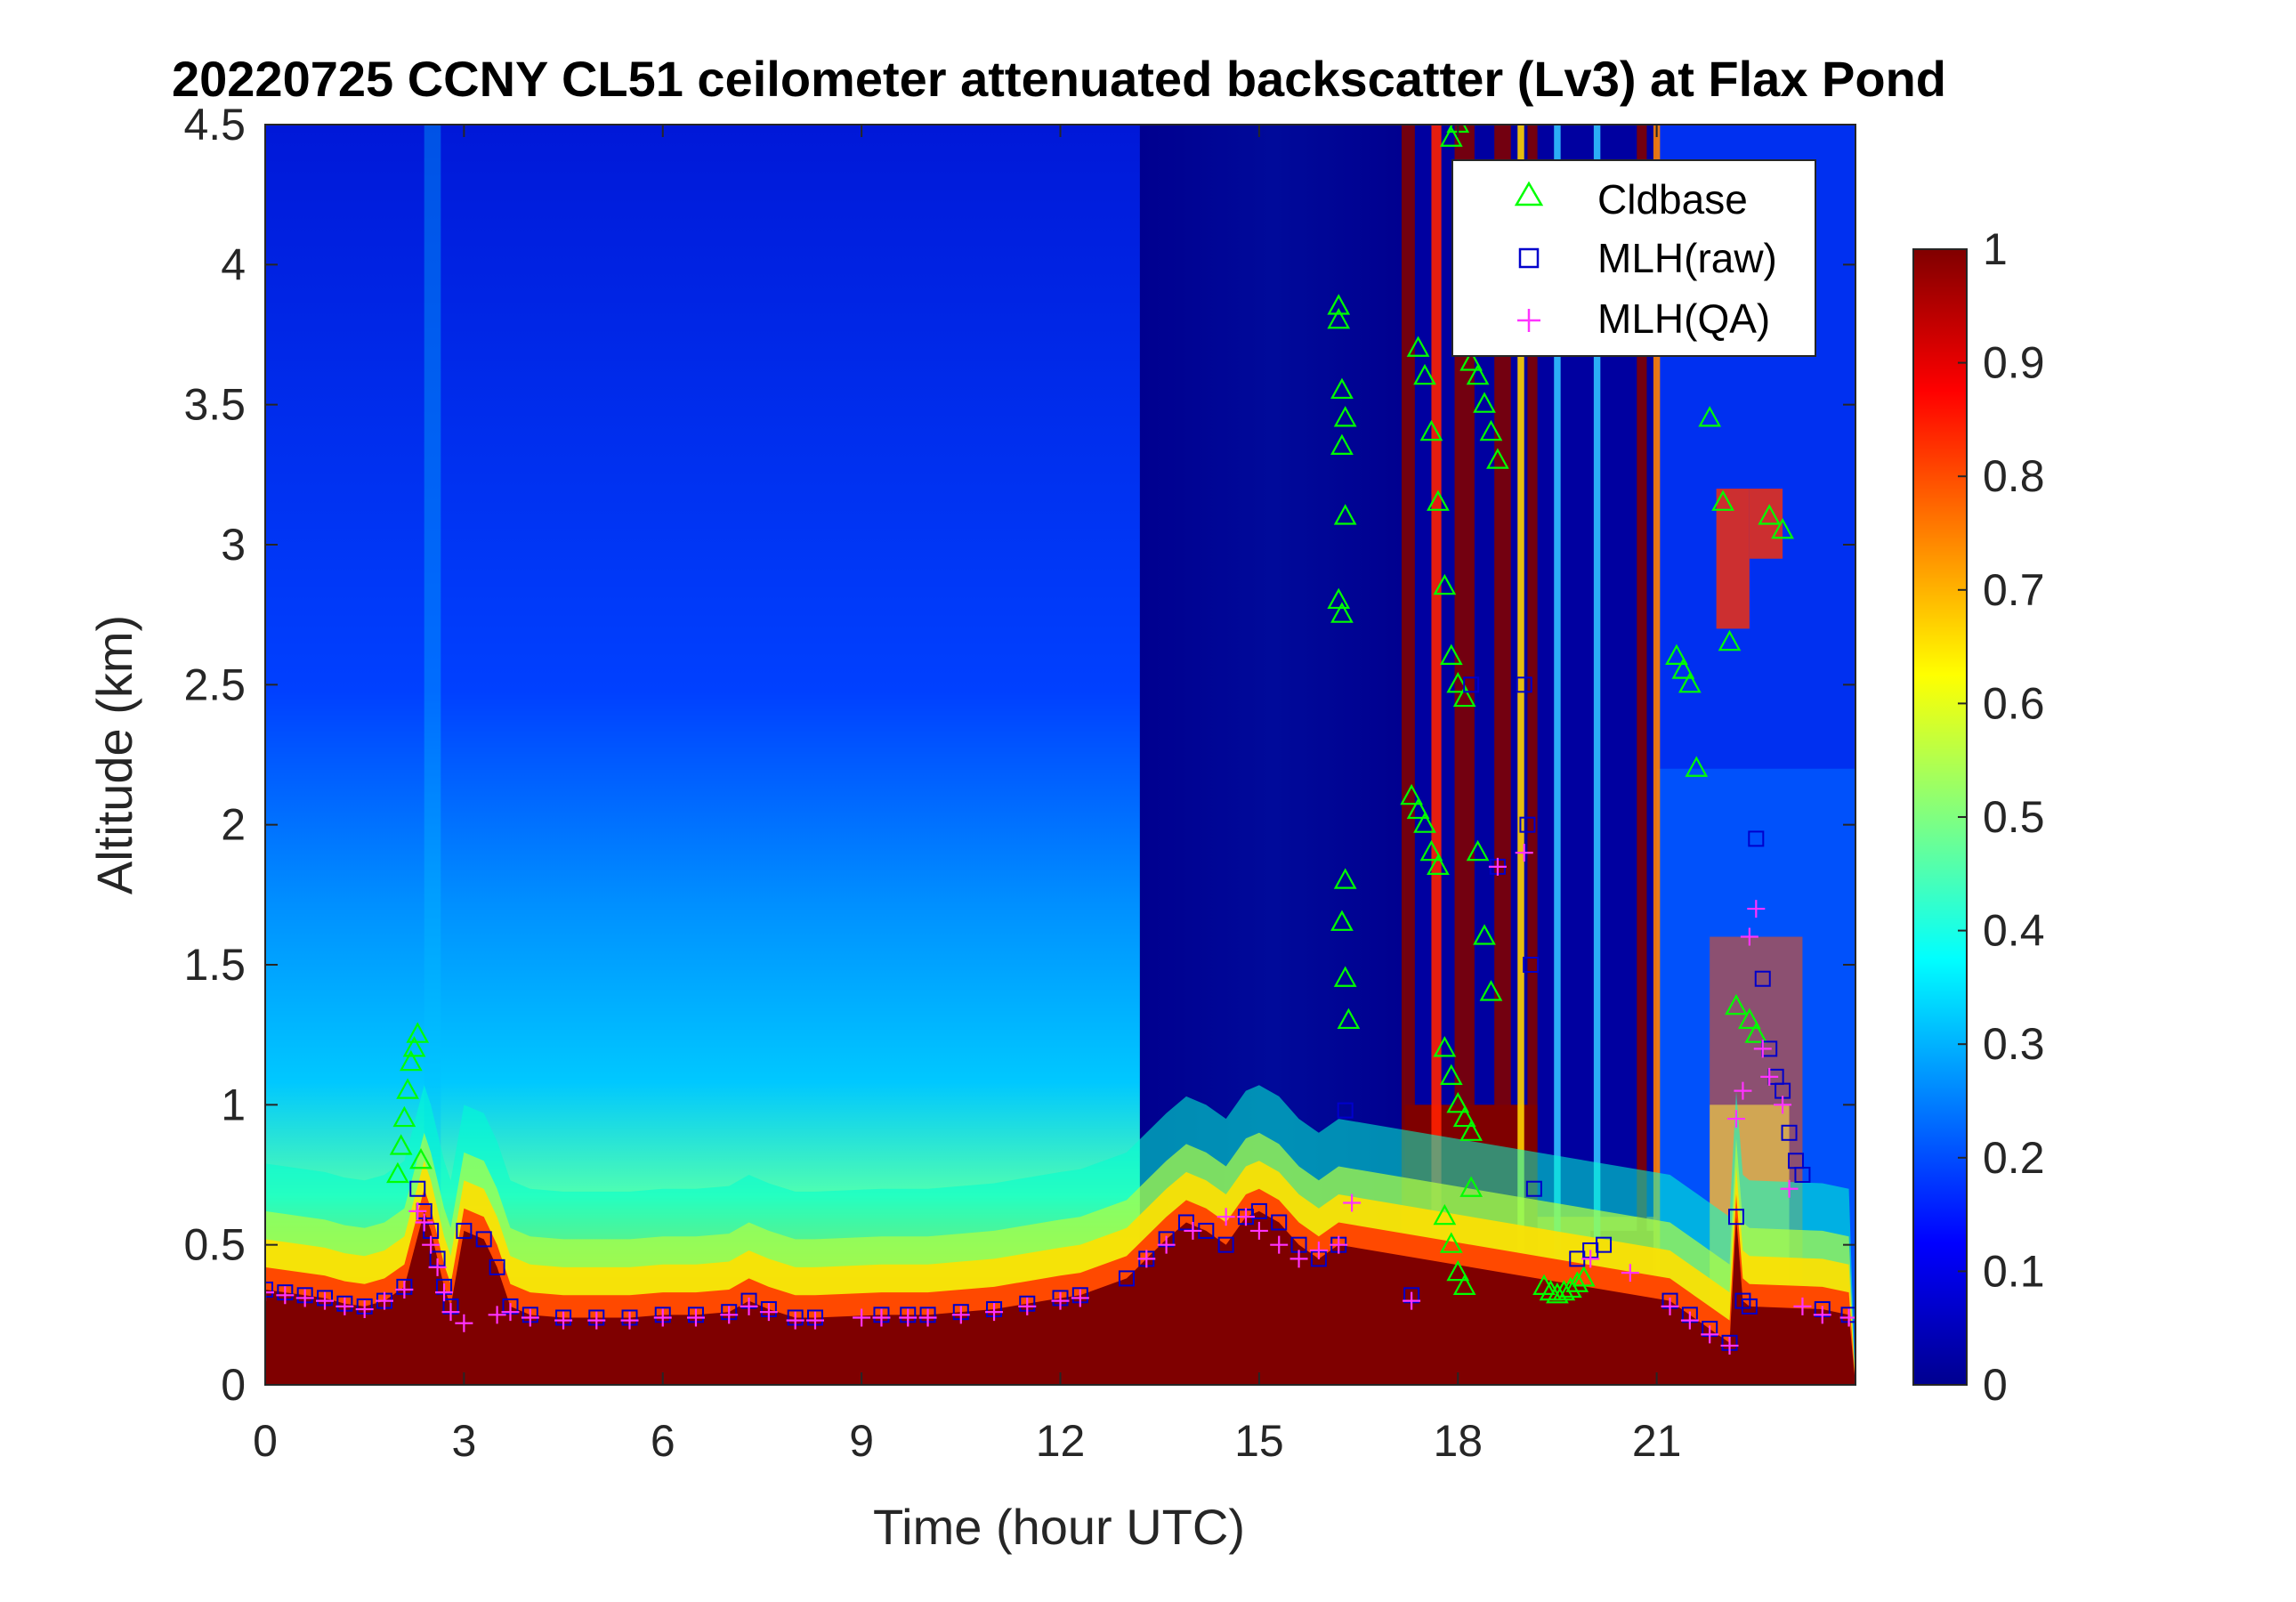 Image resolution: width=2296 pixels, height=1602 pixels. What do you see at coordinates (1633, 258) in the screenshot?
I see `legend: Cldbase MLH(raw) MLH(QA)` at bounding box center [1633, 258].